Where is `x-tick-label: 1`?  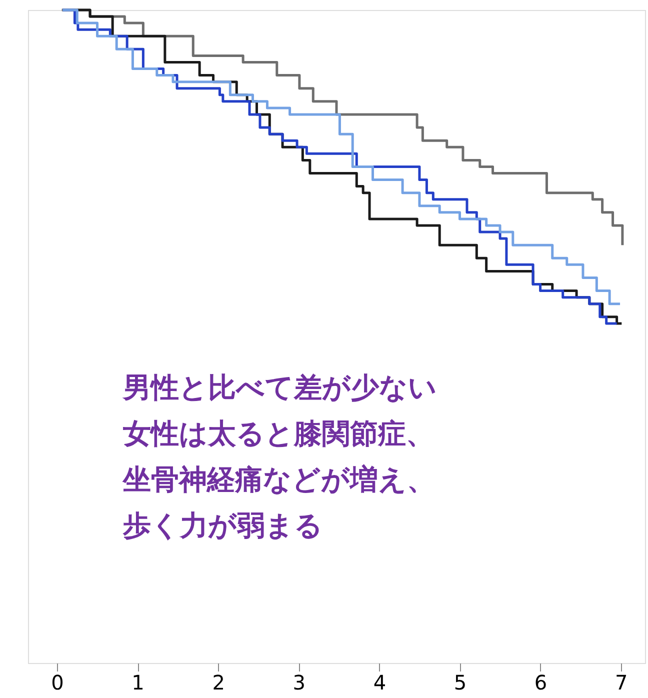 x-tick-label: 1 is located at coordinates (138, 682).